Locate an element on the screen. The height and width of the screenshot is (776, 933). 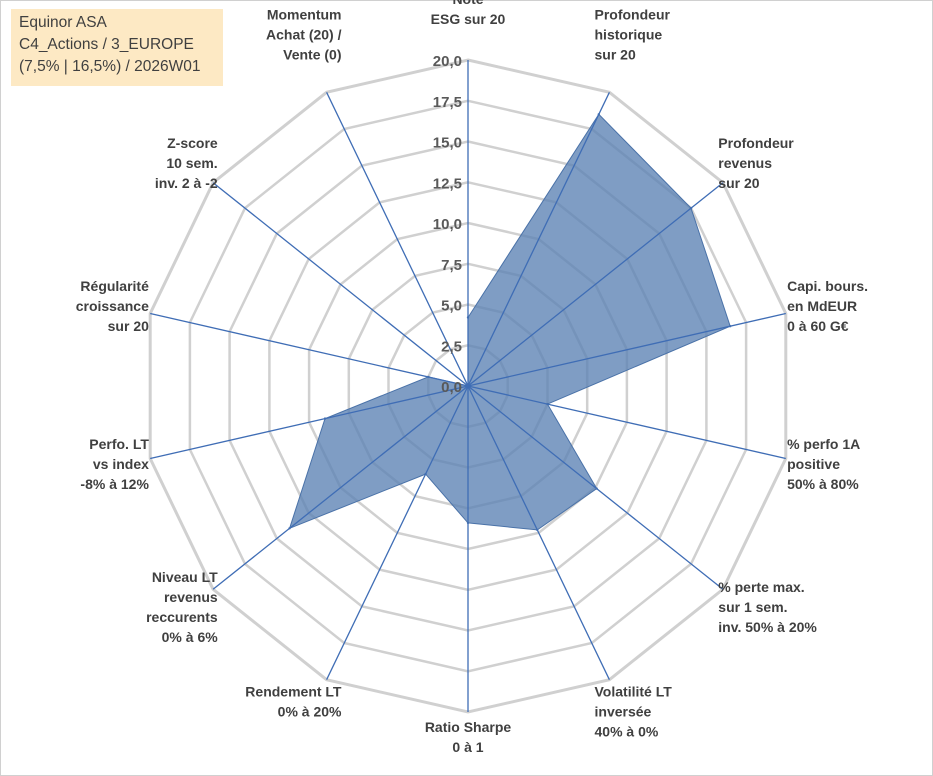
axis-label-4: % perfo 1A positive 50% à 80% is located at coordinates (823, 464).